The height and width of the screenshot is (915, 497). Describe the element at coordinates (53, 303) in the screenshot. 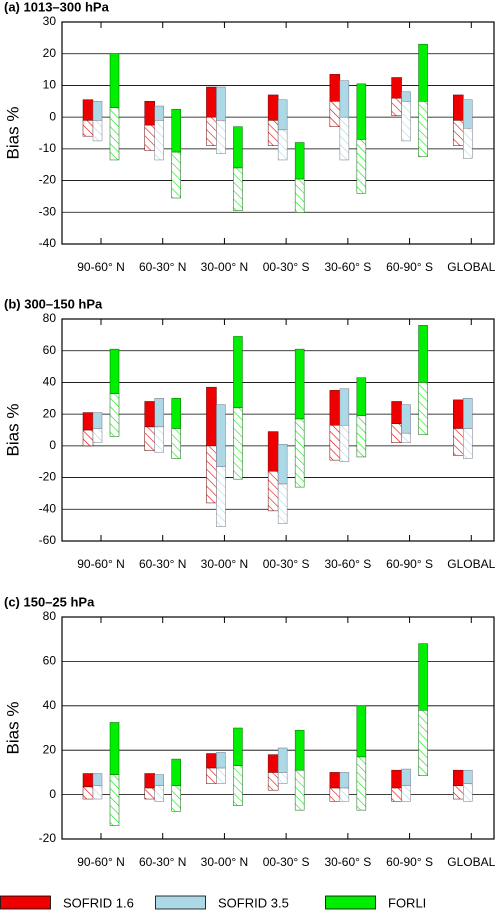

I see `panel-title: (b) 300–150 hPa` at that location.